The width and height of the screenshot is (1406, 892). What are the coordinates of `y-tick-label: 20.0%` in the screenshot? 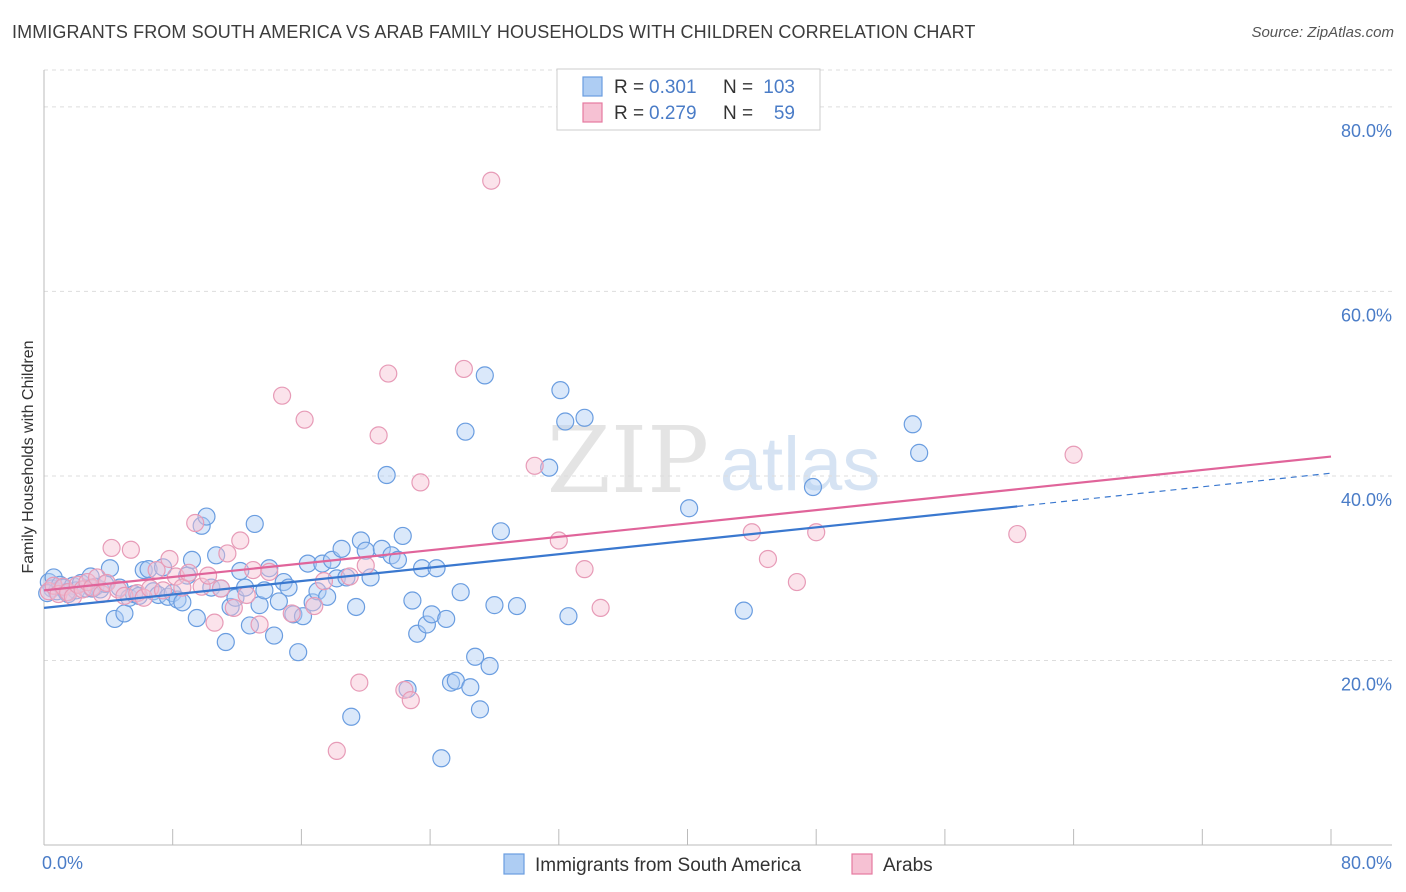 It's located at (1366, 684).